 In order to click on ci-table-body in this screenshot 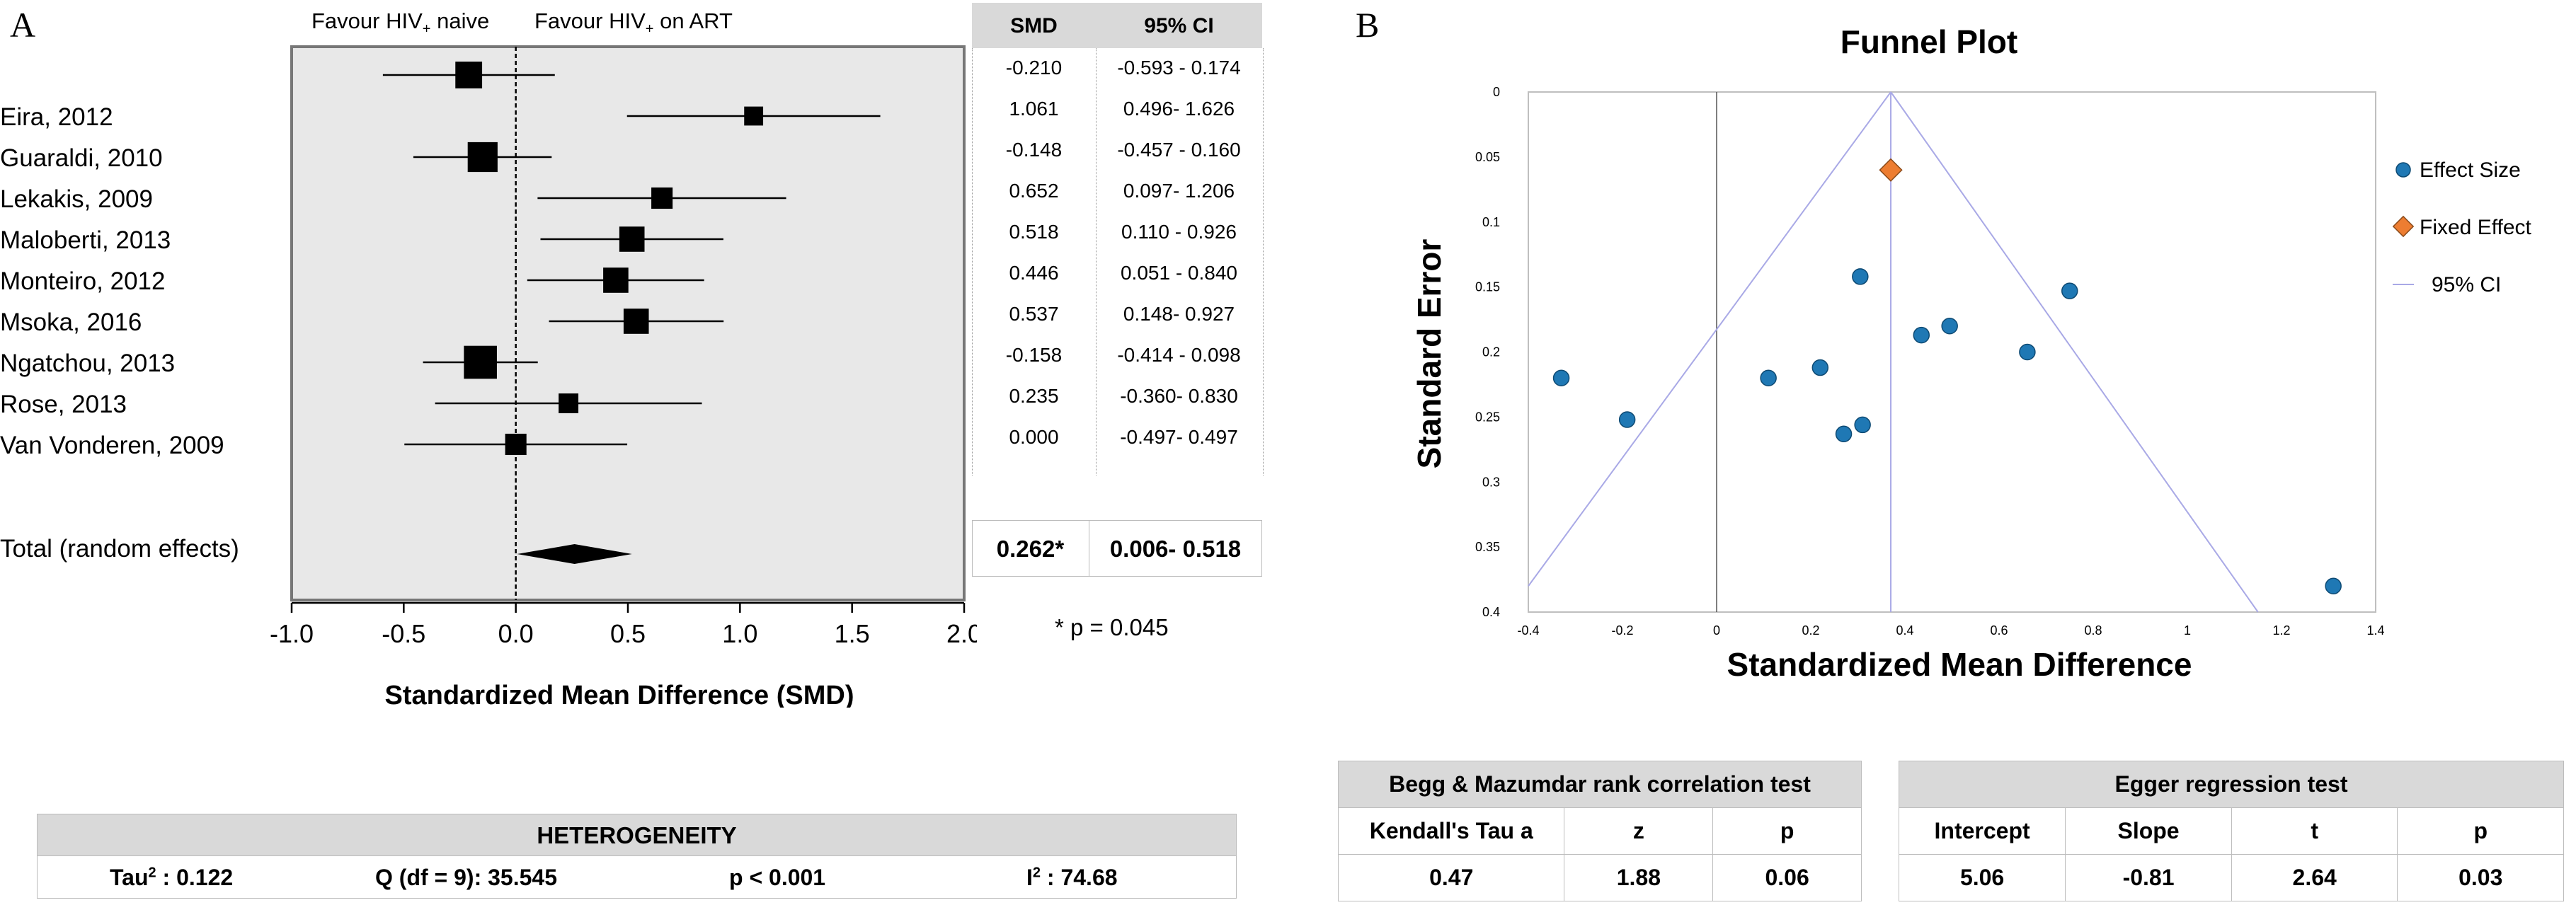, I will do `click(1118, 261)`.